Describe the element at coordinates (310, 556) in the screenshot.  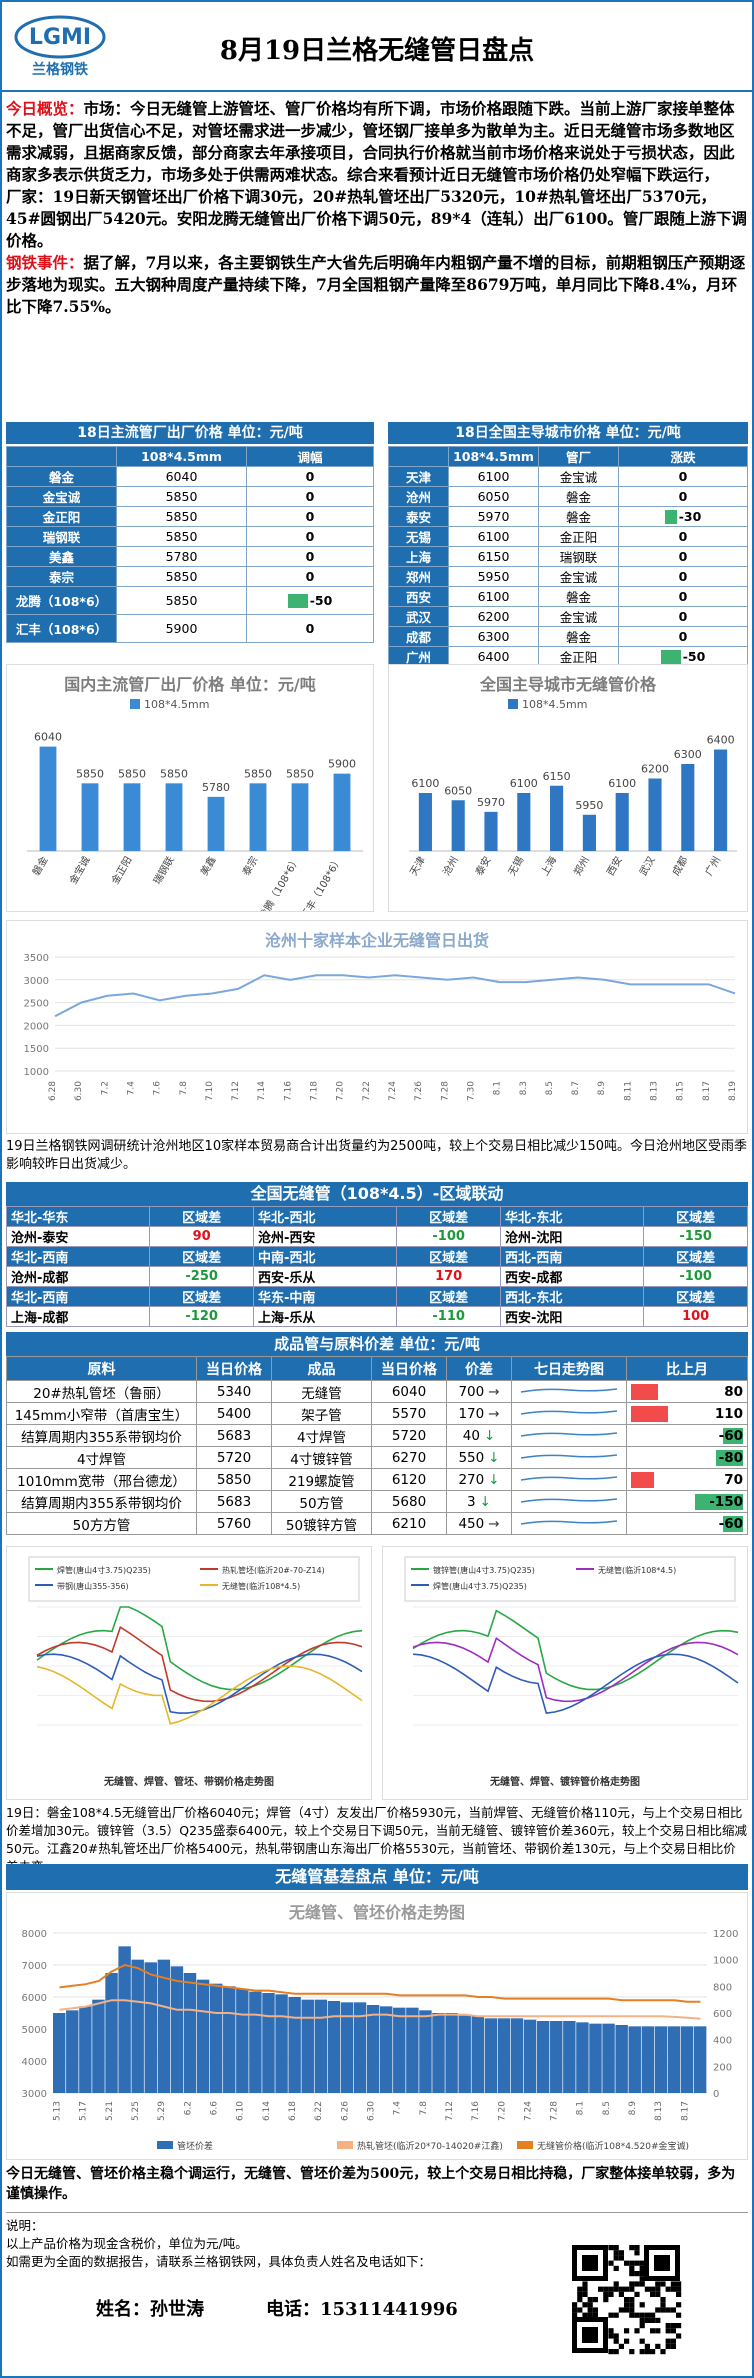
I see `change-value: 0` at that location.